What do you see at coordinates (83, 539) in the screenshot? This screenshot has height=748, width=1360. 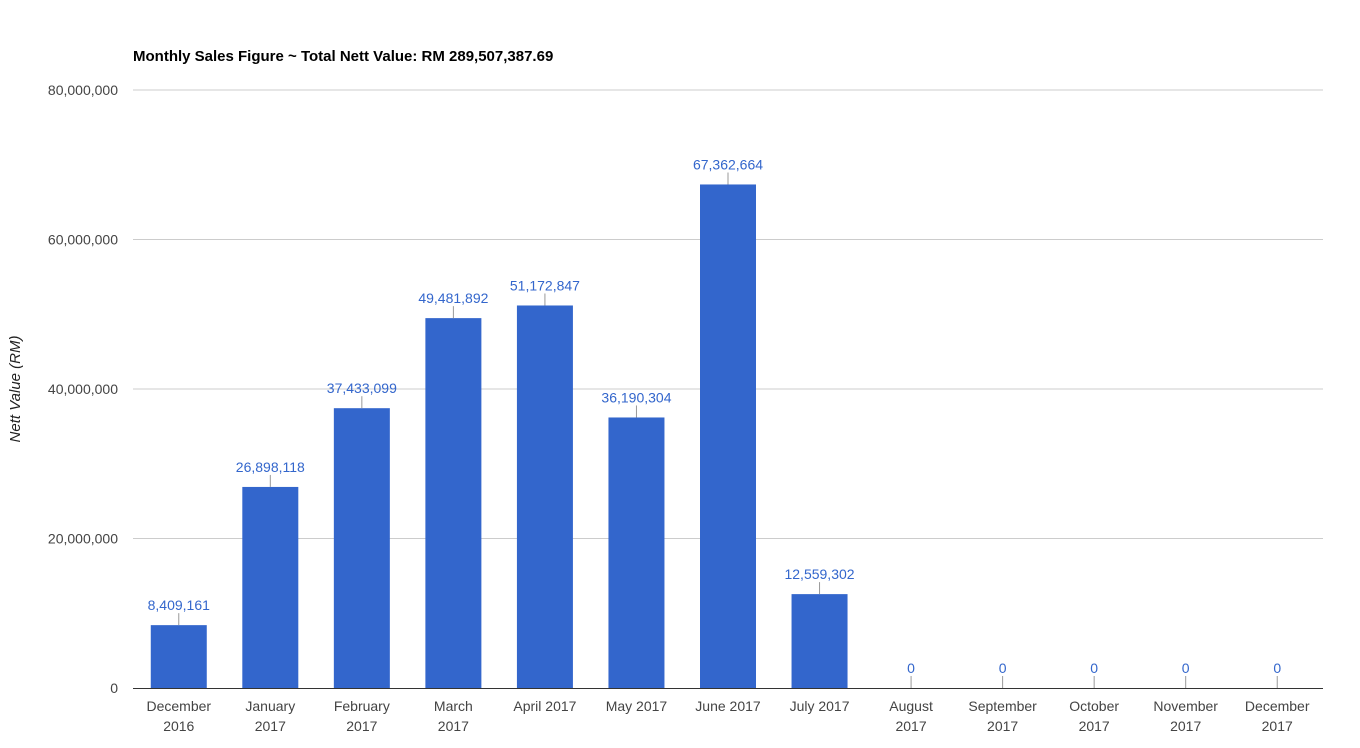 I see `y-tick-label: 20,000,000` at bounding box center [83, 539].